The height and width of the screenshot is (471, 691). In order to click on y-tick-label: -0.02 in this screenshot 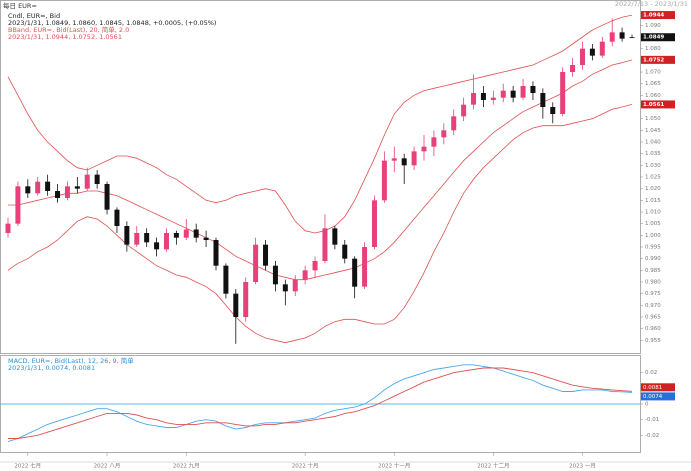, I will do `click(652, 436)`.